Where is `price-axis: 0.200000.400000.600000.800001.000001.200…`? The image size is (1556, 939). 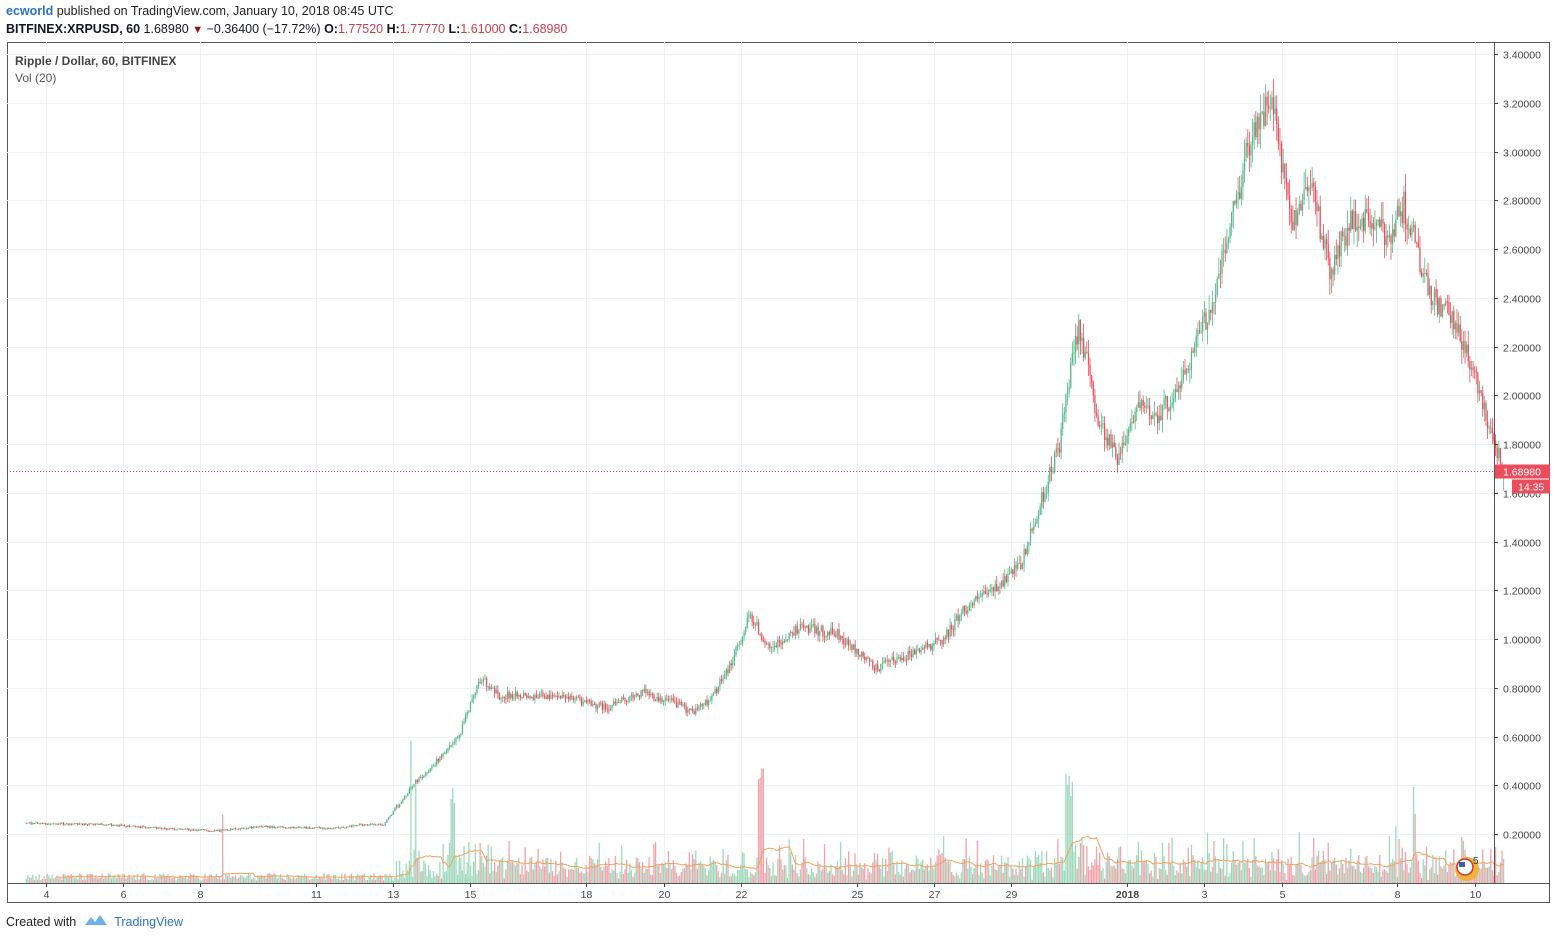 price-axis: 0.200000.400000.600000.800001.000001.200… is located at coordinates (1517, 446).